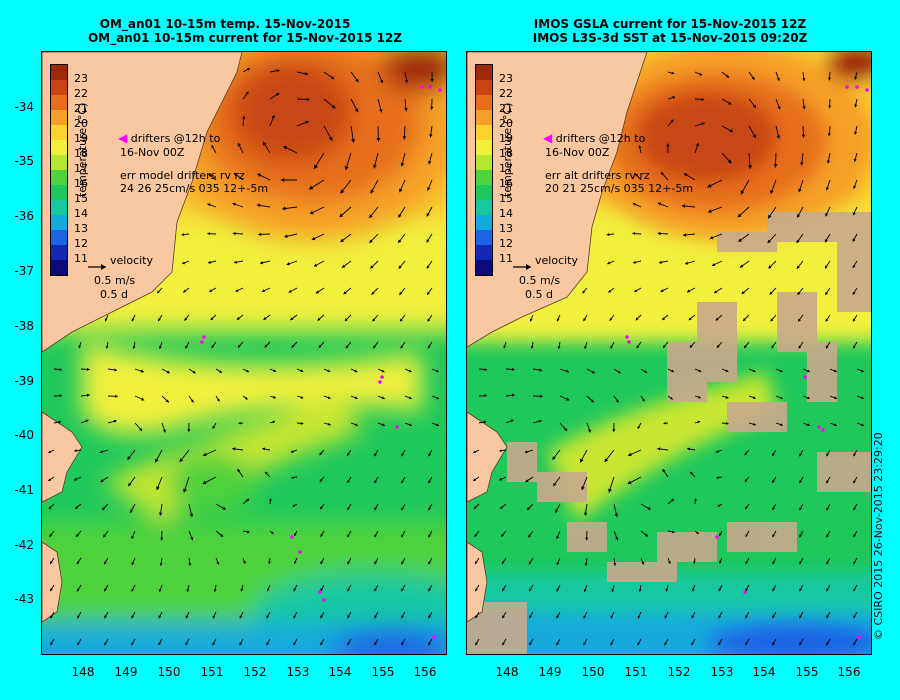 This screenshot has height=700, width=900. What do you see at coordinates (81, 138) in the screenshot?
I see `colorbar-tick-label: 19` at bounding box center [81, 138].